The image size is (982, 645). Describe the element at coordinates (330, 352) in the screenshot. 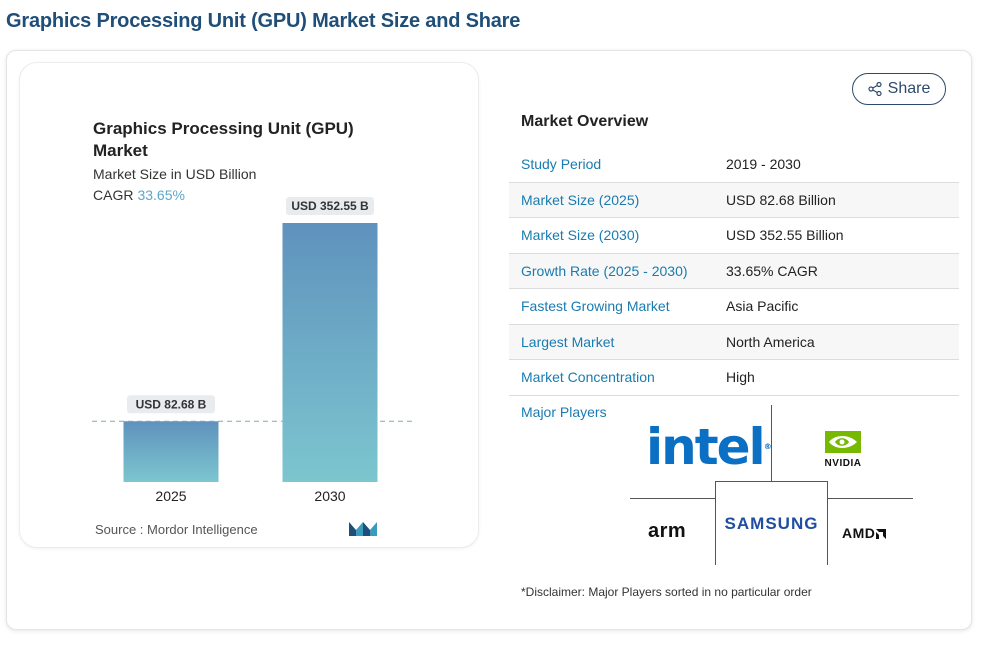

I see `bar-2030` at that location.